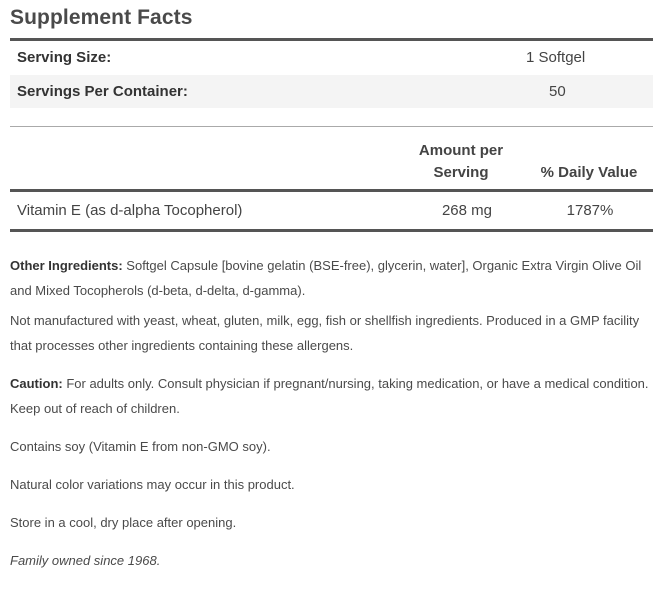 This screenshot has width=671, height=608. What do you see at coordinates (85, 560) in the screenshot?
I see `family-note: Family owned since 1968.` at bounding box center [85, 560].